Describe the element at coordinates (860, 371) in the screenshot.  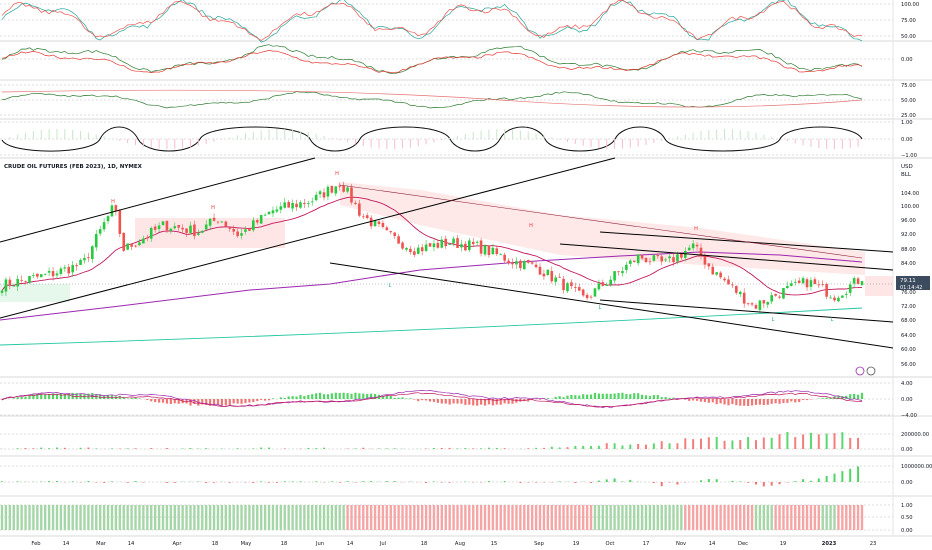
I see `dividend-icon` at that location.